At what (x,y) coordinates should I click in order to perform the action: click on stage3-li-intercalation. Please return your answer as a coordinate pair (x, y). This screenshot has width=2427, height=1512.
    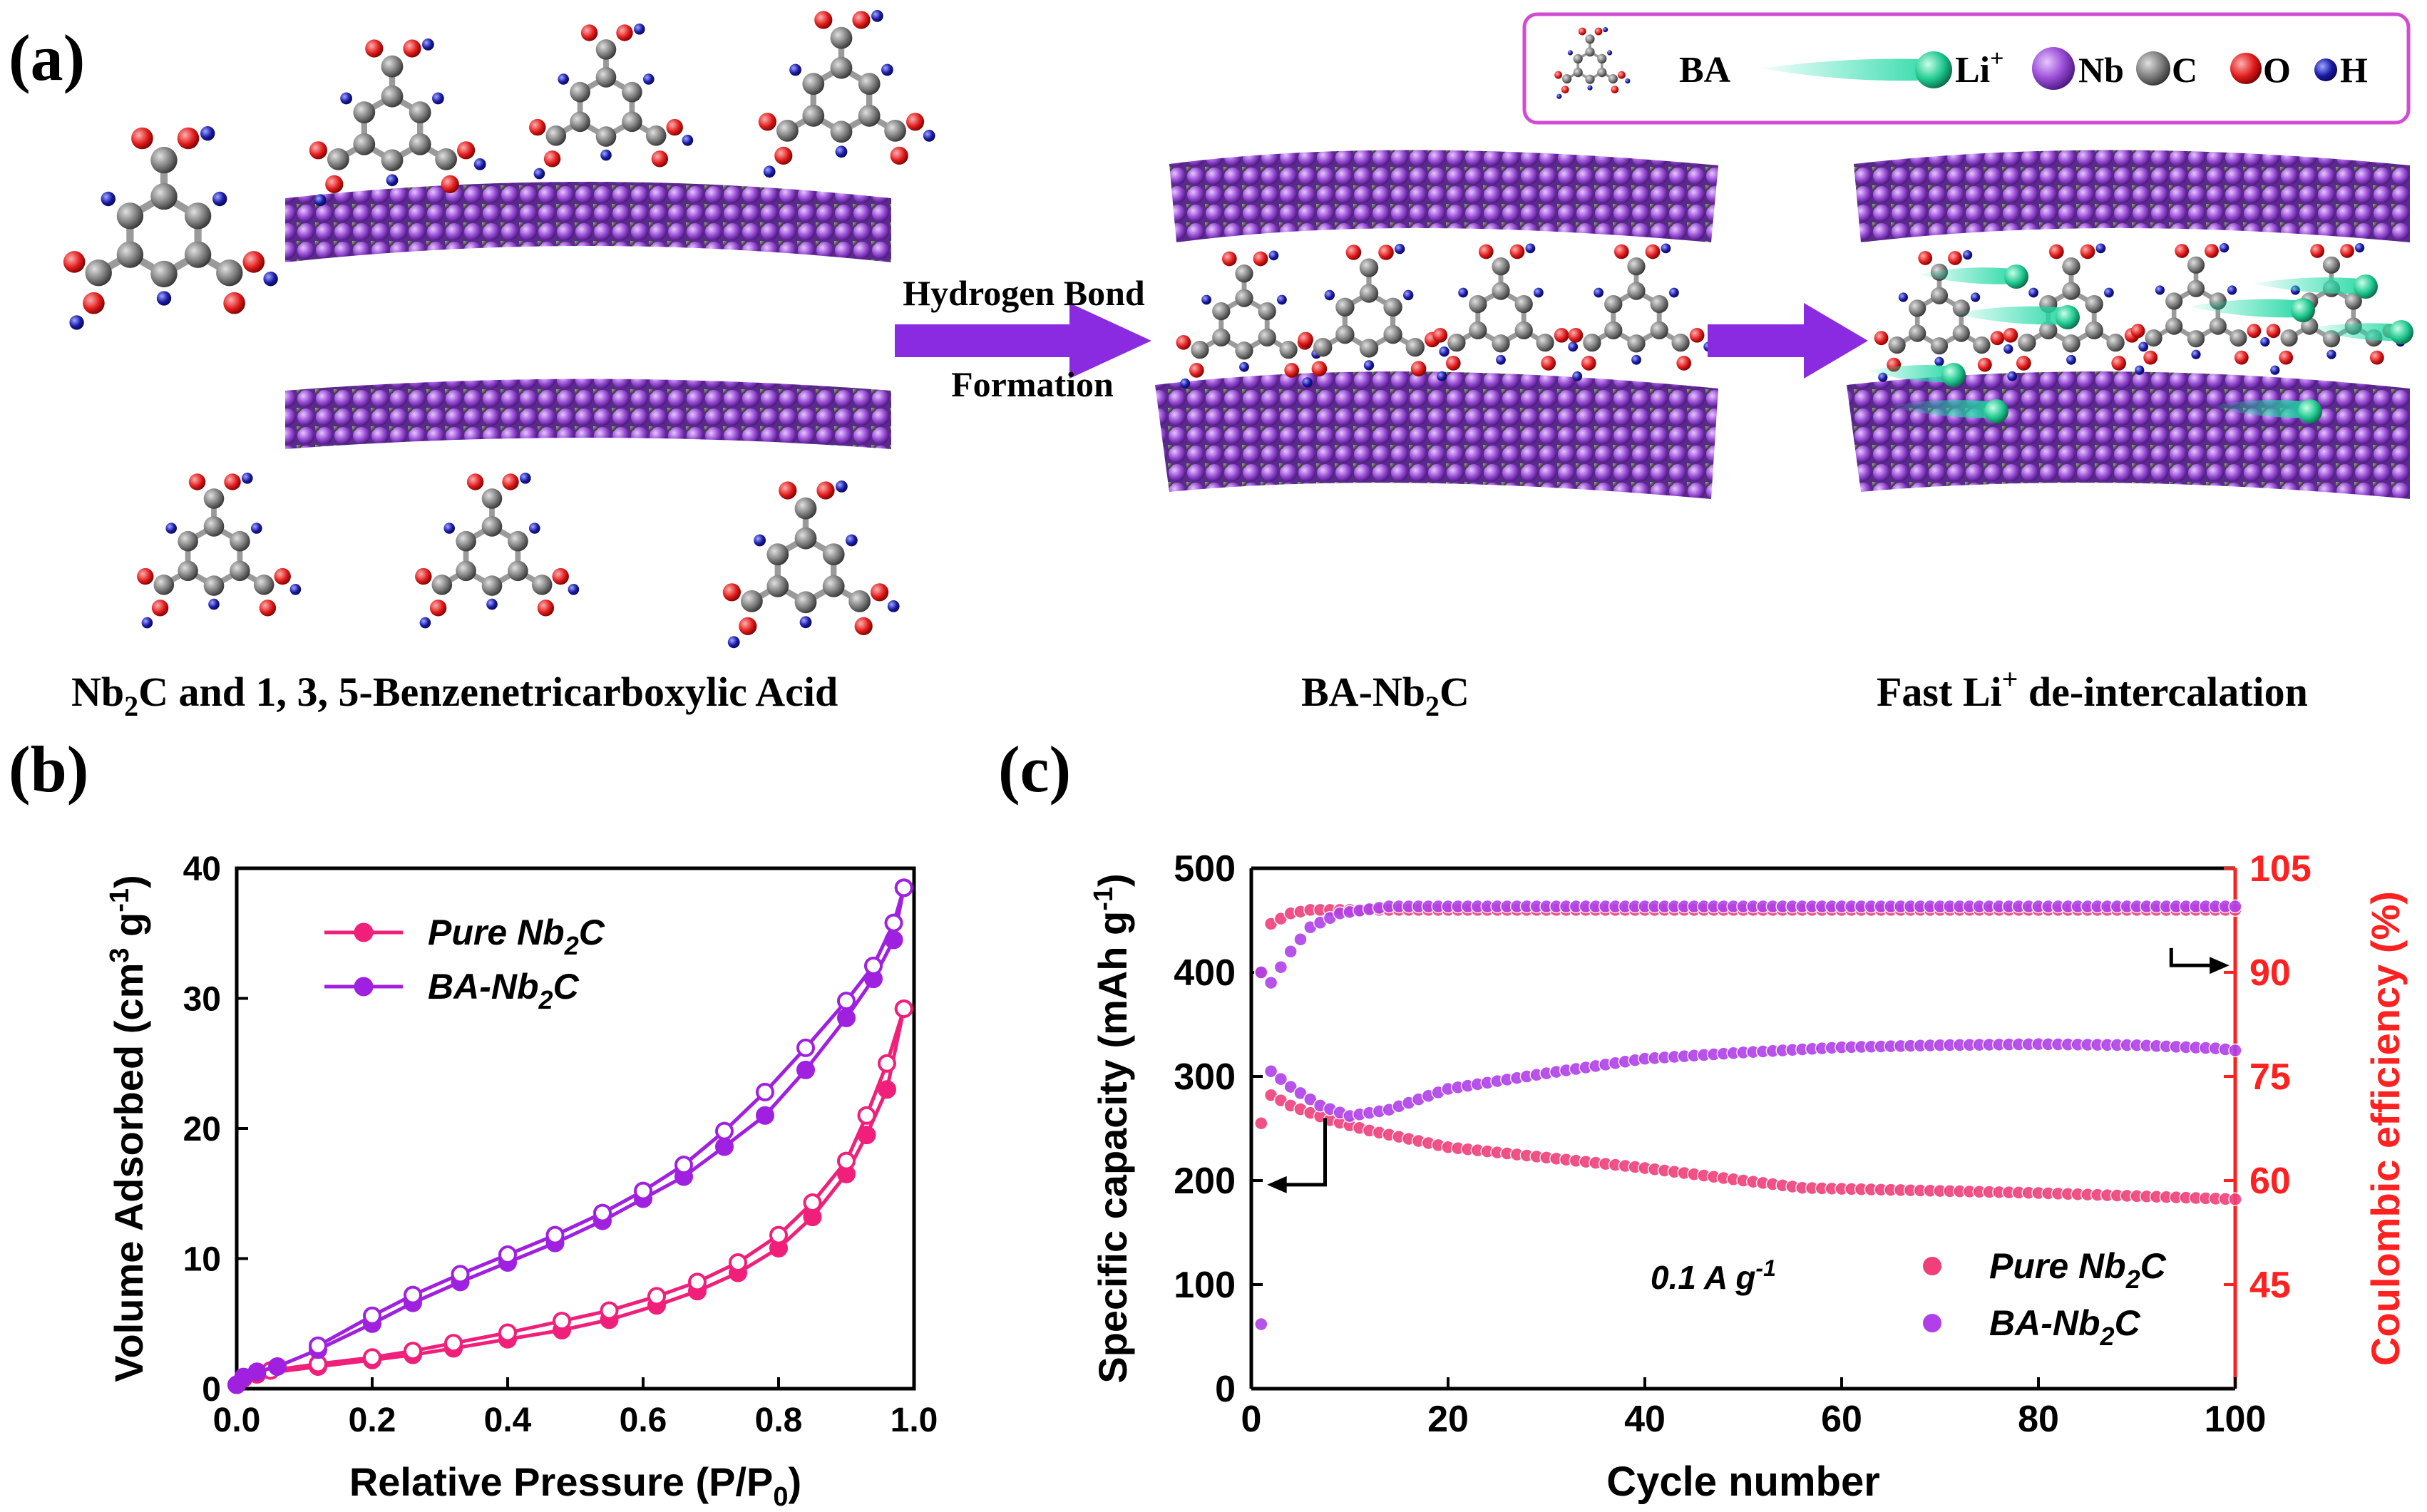
    Looking at the image, I should click on (2130, 324).